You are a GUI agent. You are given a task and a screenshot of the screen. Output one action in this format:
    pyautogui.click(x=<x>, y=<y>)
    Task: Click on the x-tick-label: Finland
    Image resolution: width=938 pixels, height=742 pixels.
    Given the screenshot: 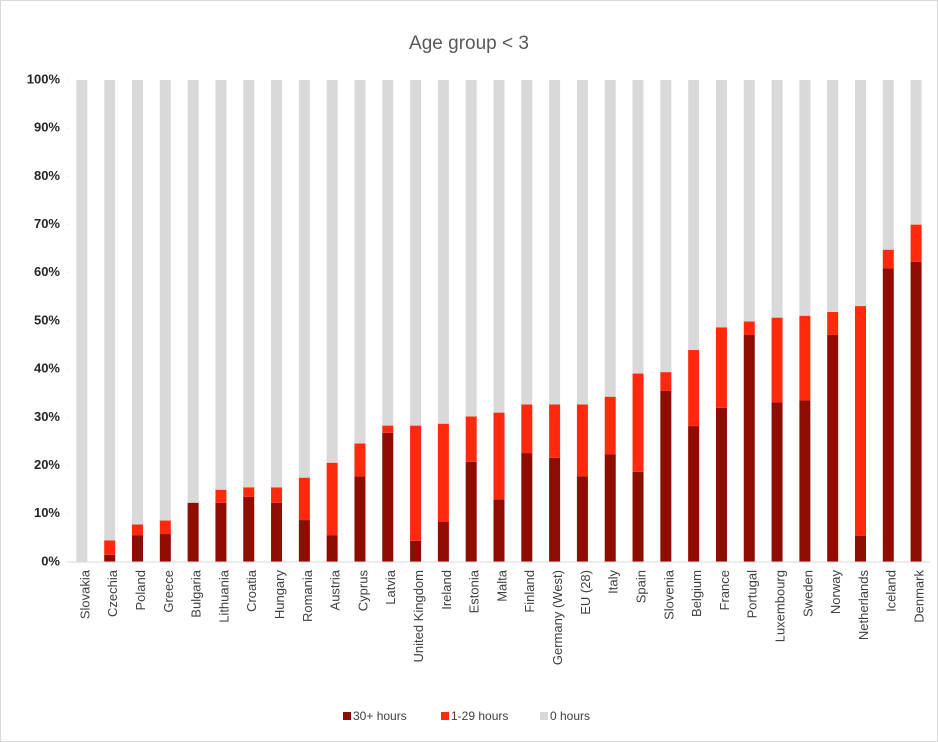 What is the action you would take?
    pyautogui.click(x=529, y=591)
    